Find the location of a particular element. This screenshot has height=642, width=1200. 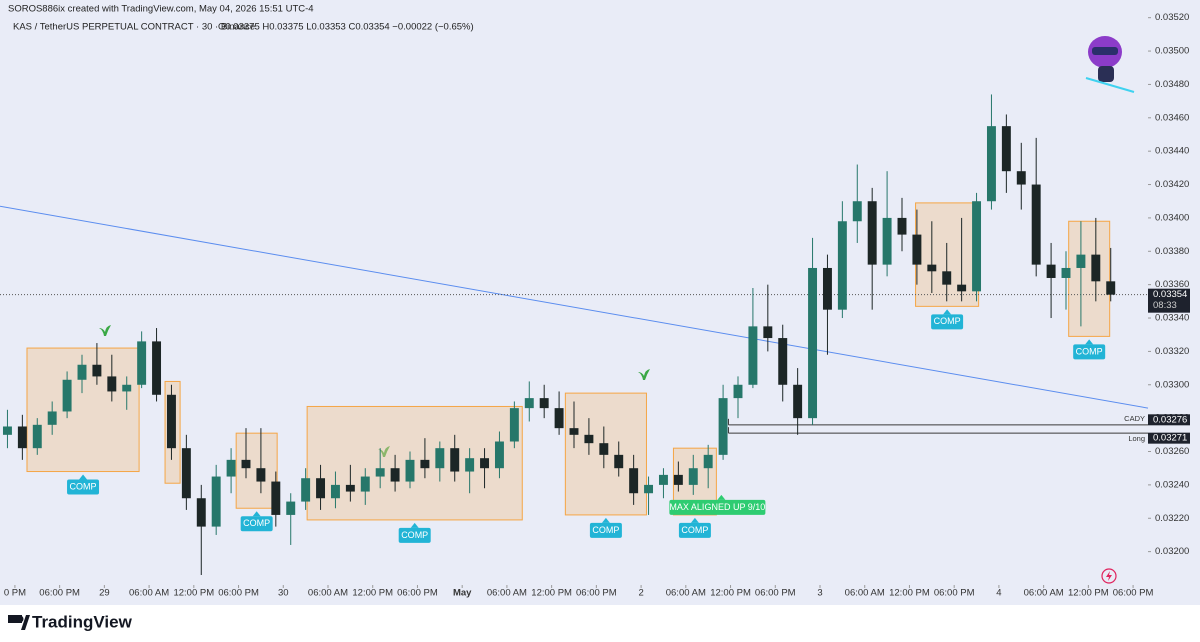

y-tick-label: 0.03520 is located at coordinates (1172, 17).